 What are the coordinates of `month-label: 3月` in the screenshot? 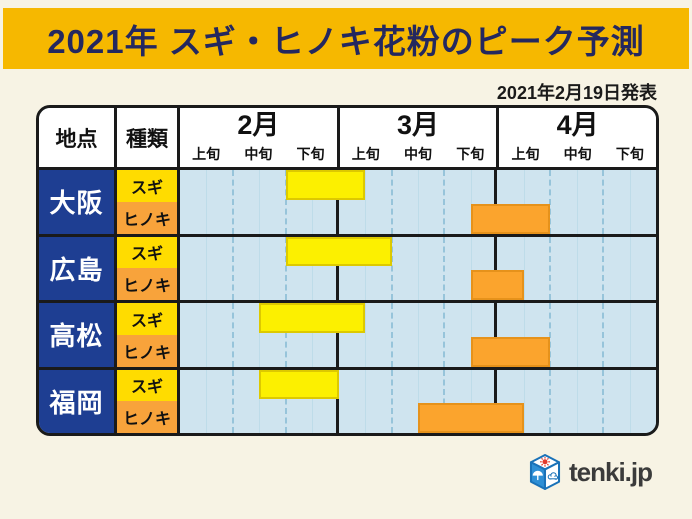 It's located at (418, 125).